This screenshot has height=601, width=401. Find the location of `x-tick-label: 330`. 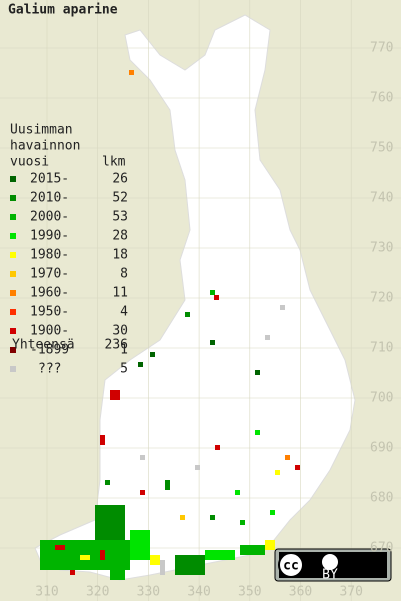

x-tick-label: 330 is located at coordinates (148, 592).